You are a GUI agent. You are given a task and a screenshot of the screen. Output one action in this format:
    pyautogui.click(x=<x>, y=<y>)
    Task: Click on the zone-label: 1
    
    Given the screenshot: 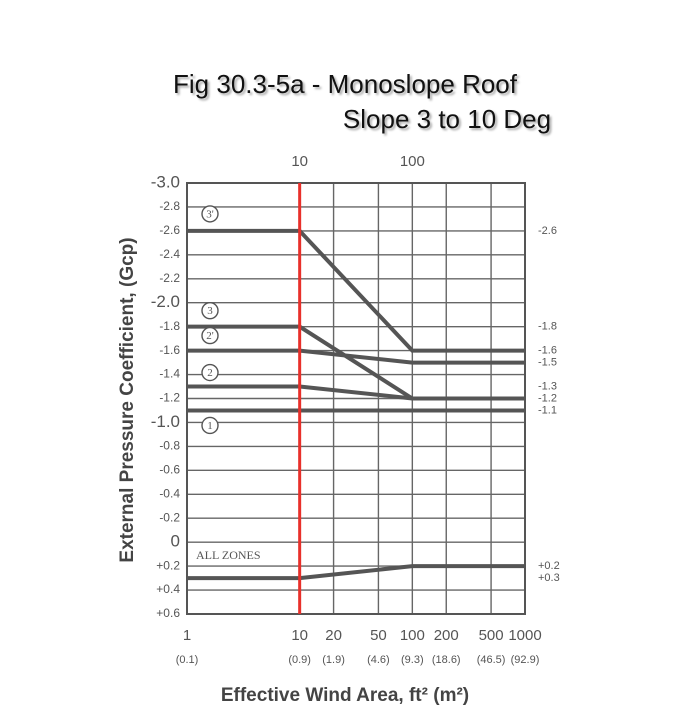 What is the action you would take?
    pyautogui.click(x=210, y=426)
    